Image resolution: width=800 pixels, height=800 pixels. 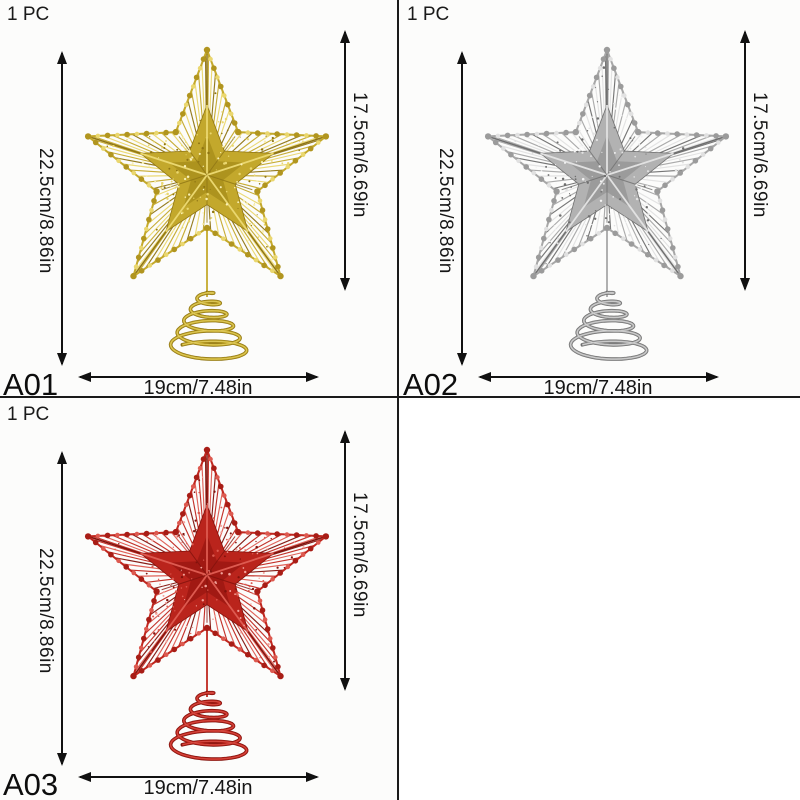 I want to click on star-topper-image-gold, so click(x=207, y=203).